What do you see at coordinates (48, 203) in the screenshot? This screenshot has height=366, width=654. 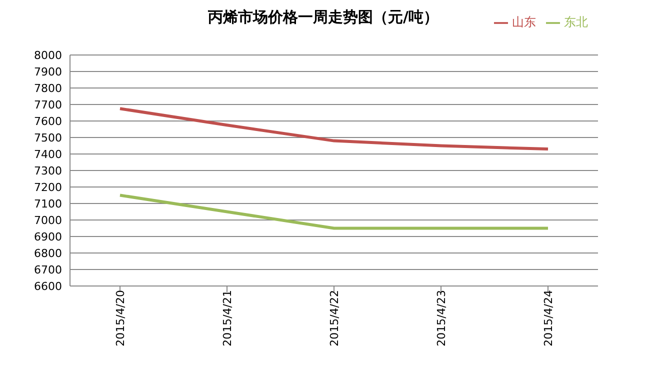 I see `y-tick-label: 7100` at bounding box center [48, 203].